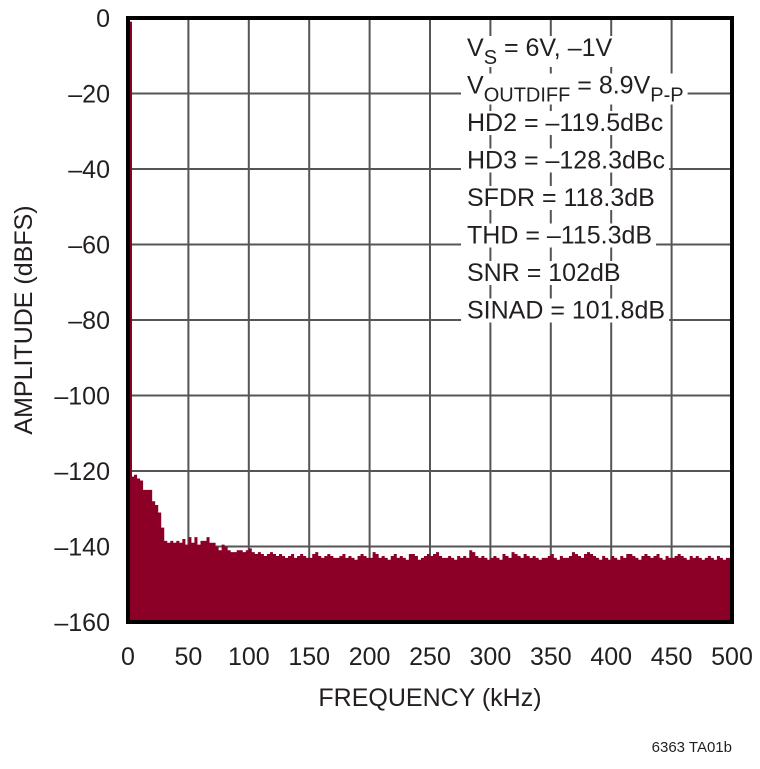  What do you see at coordinates (574, 179) in the screenshot?
I see `annotation-background` at bounding box center [574, 179].